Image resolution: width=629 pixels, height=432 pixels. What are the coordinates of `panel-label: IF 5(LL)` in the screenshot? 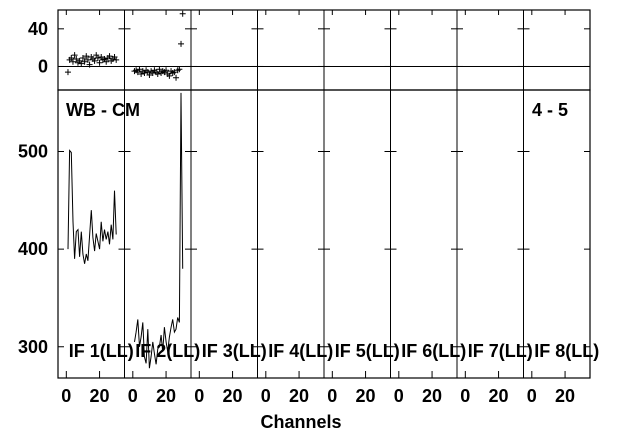 It's located at (367, 351).